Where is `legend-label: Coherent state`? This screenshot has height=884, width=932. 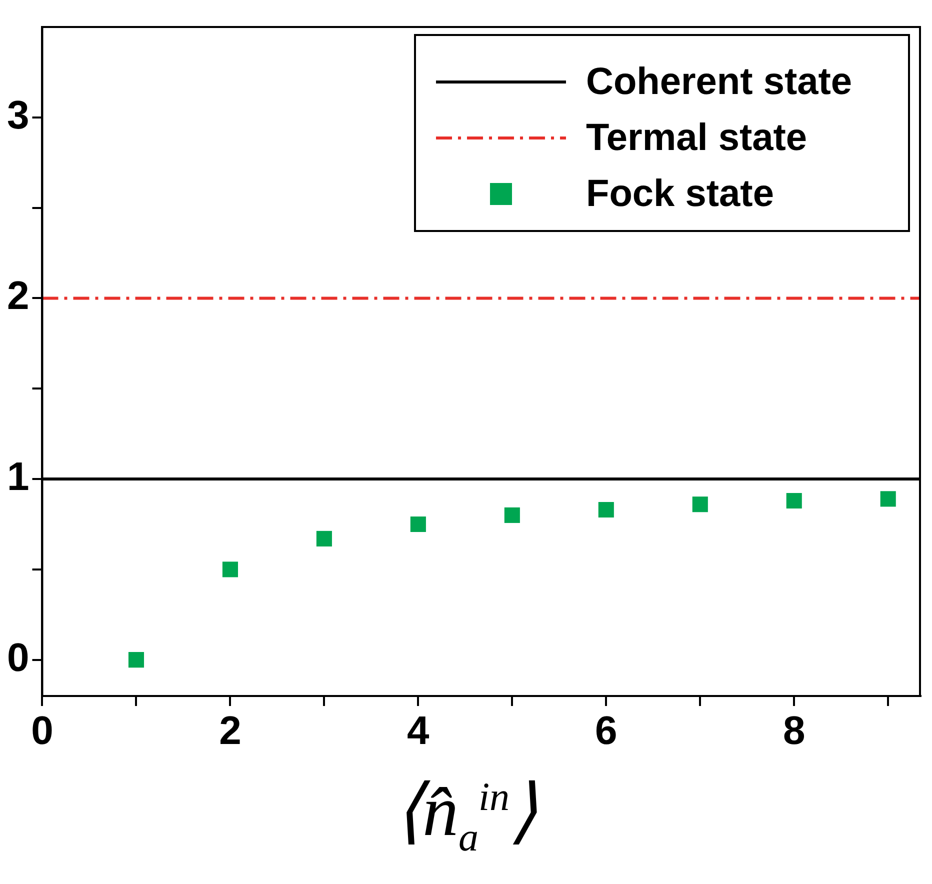 legend-label: Coherent state is located at coordinates (719, 82).